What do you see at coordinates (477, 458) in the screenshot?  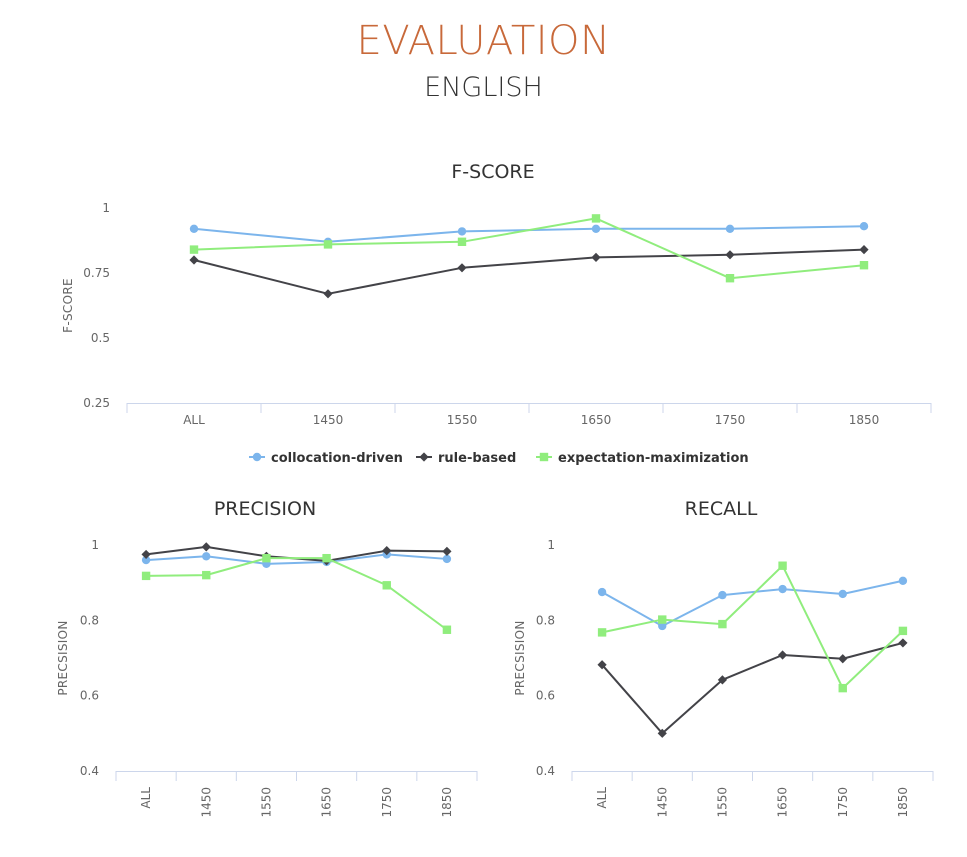 I see `legend-label: rule-based` at bounding box center [477, 458].